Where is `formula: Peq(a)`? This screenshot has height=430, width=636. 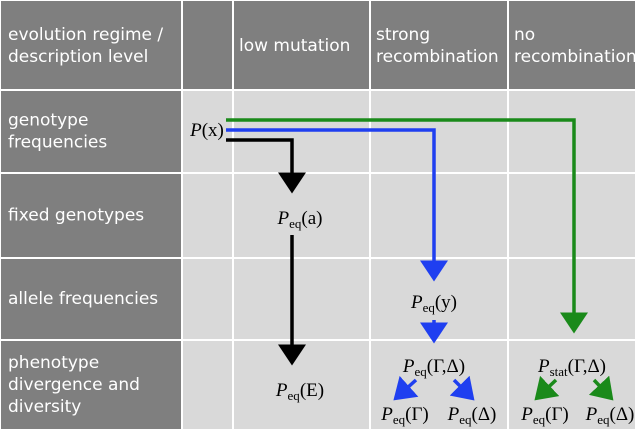
formula: Peq(a) is located at coordinates (300, 219).